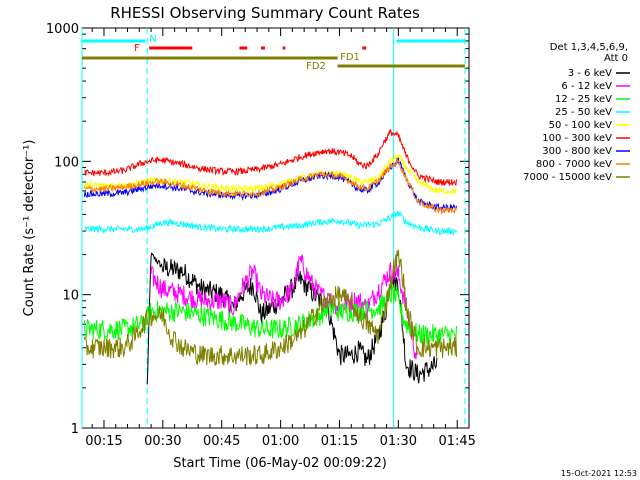 This screenshot has width=640, height=480. What do you see at coordinates (162, 441) in the screenshot?
I see `x-tick-label: 00:30` at bounding box center [162, 441].